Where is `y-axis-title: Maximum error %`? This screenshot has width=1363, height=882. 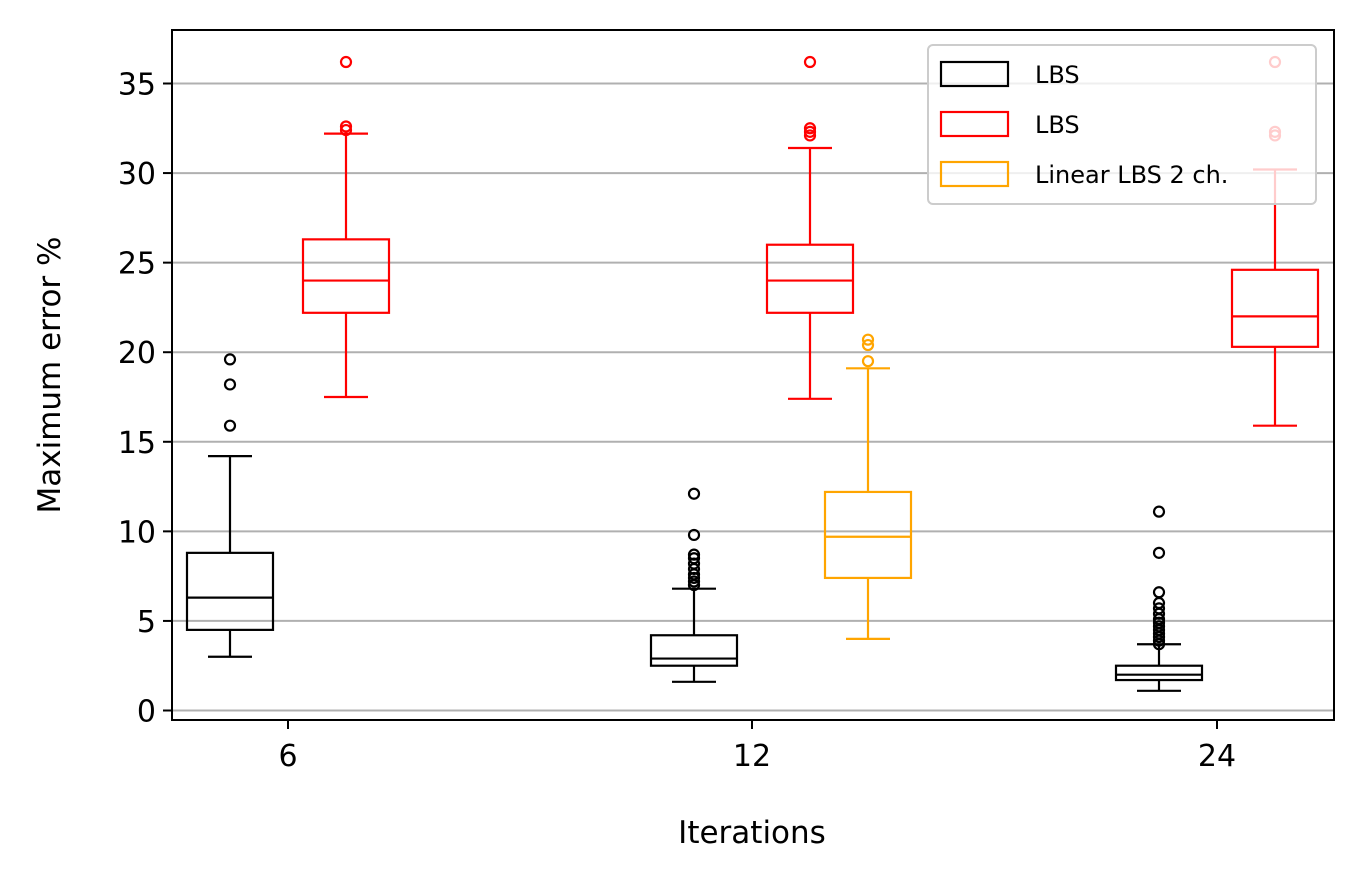 y-axis-title: Maximum error % is located at coordinates (50, 375).